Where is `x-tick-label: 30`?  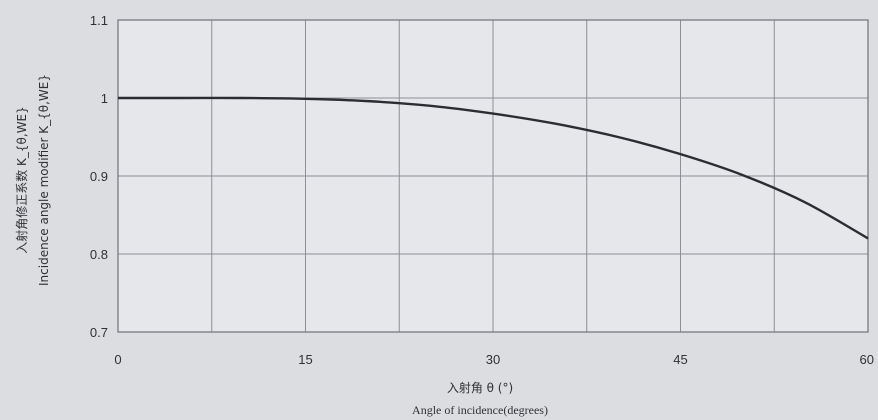
x-tick-label: 30 is located at coordinates (493, 359).